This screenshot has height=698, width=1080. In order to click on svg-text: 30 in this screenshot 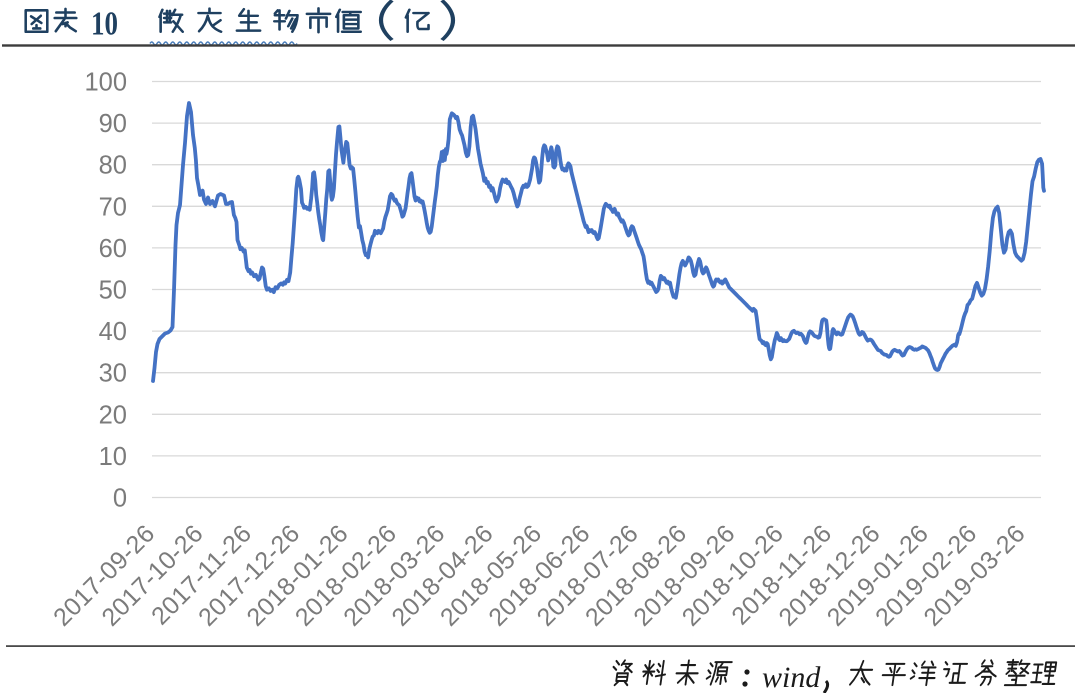, I will do `click(113, 374)`.